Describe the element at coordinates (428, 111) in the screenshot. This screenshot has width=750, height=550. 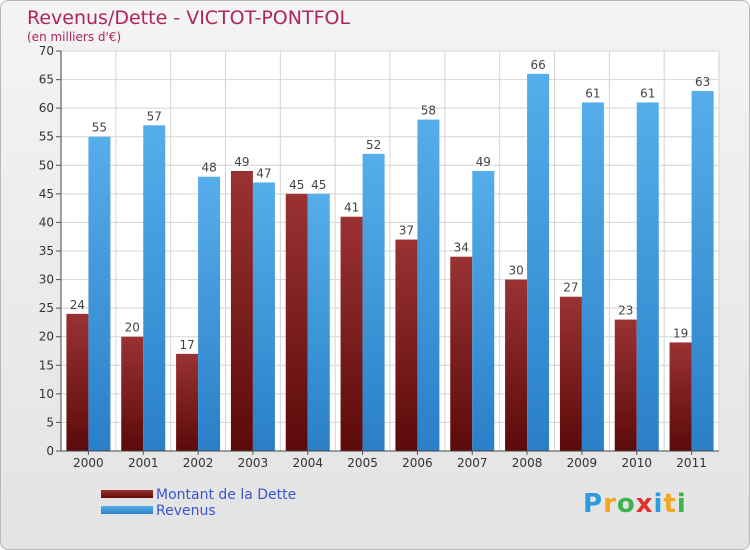
I see `data-label-revenue: 58` at that location.